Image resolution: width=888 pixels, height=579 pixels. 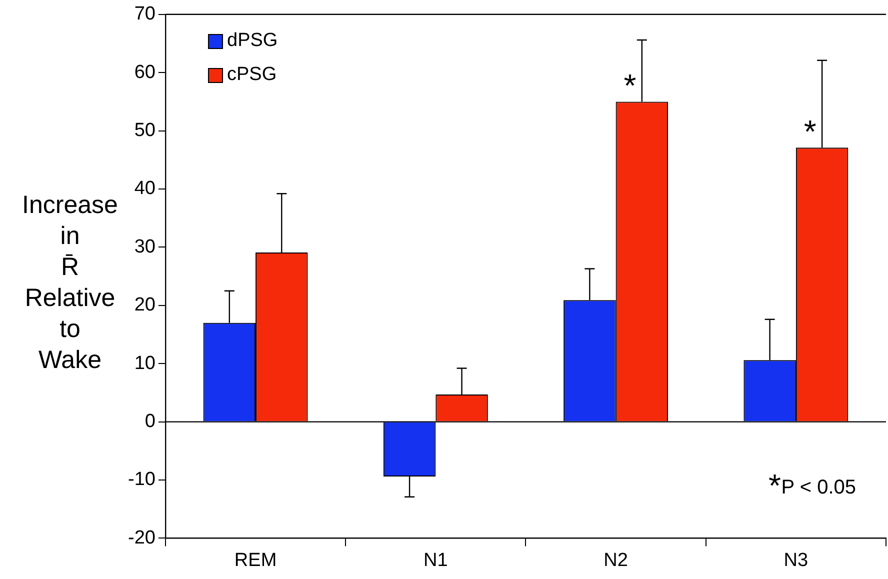 I want to click on text: P < 0.05, so click(x=818, y=487).